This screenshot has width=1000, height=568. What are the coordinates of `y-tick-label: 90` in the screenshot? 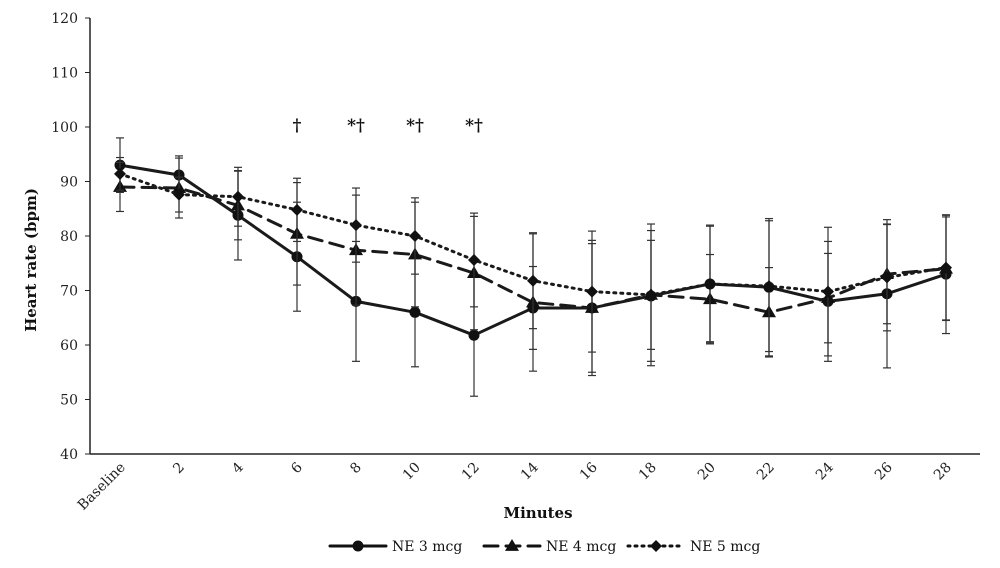 It's located at (69, 183).